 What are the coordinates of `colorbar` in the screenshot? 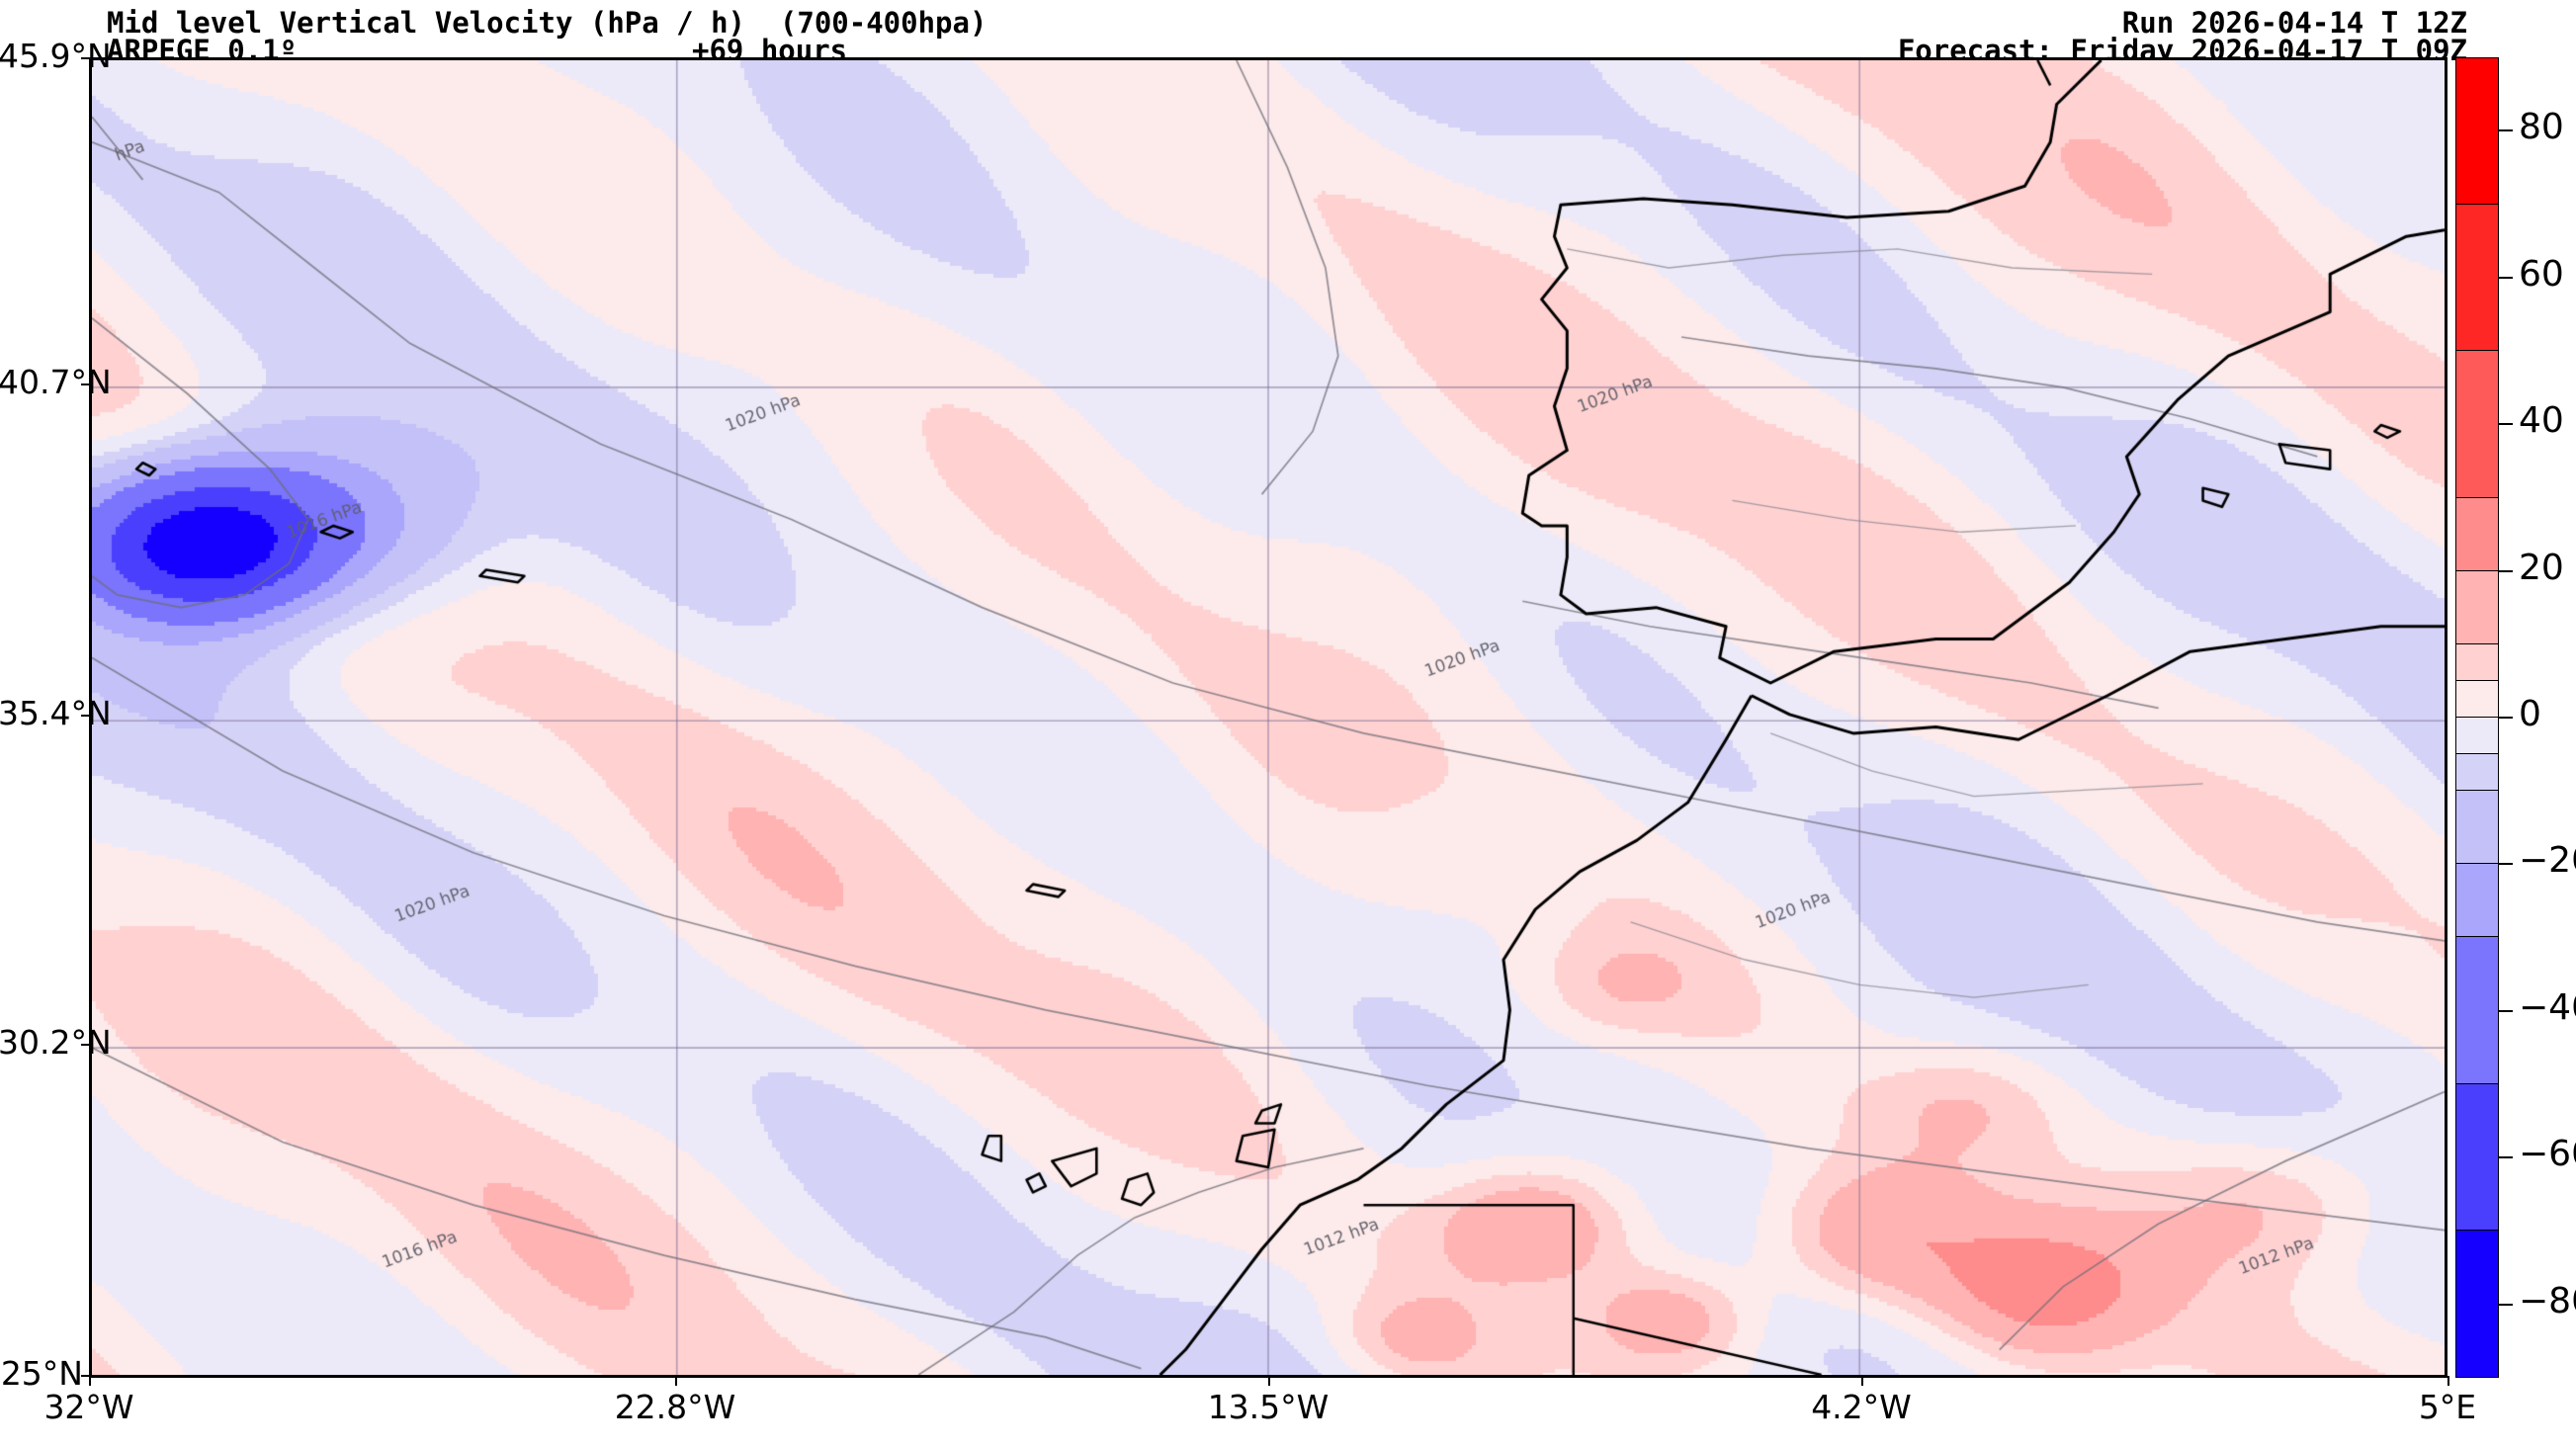 It's located at (2477, 717).